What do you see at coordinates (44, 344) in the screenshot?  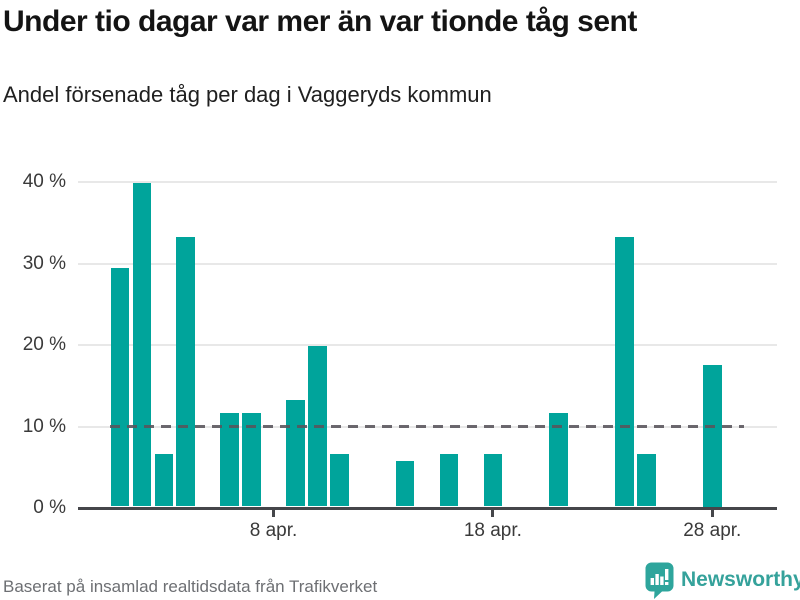 I see `y-axis-label: 20 %` at bounding box center [44, 344].